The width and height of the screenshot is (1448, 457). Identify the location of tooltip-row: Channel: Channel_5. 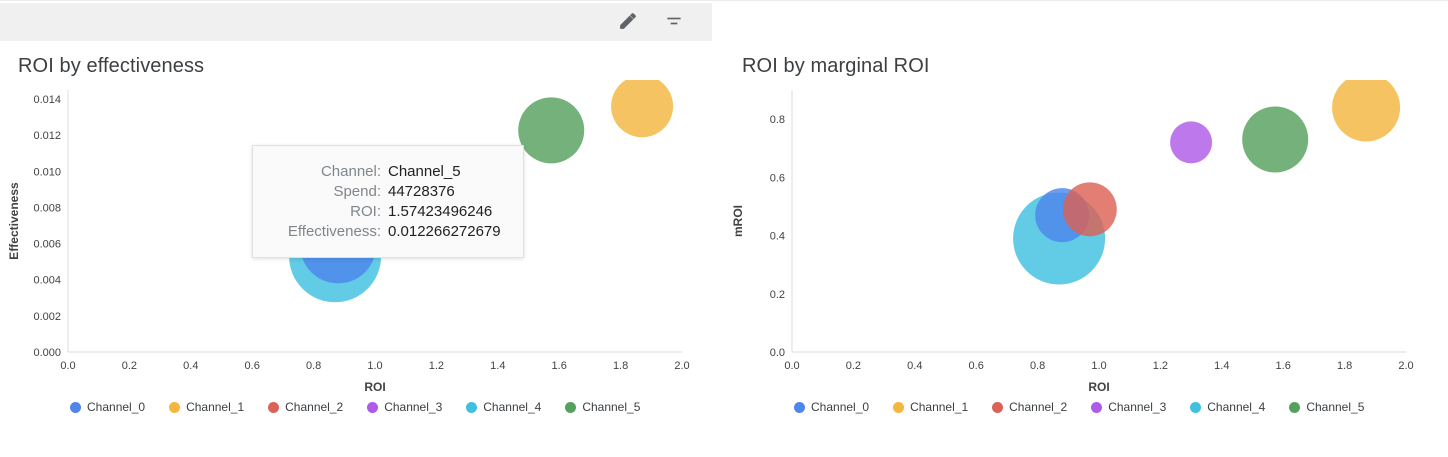
(385, 171).